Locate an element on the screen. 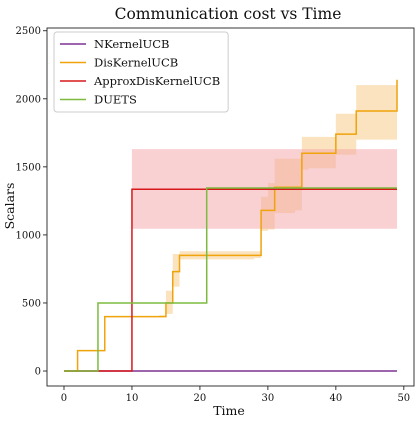  y-tick-label: 2500 is located at coordinates (28, 31).